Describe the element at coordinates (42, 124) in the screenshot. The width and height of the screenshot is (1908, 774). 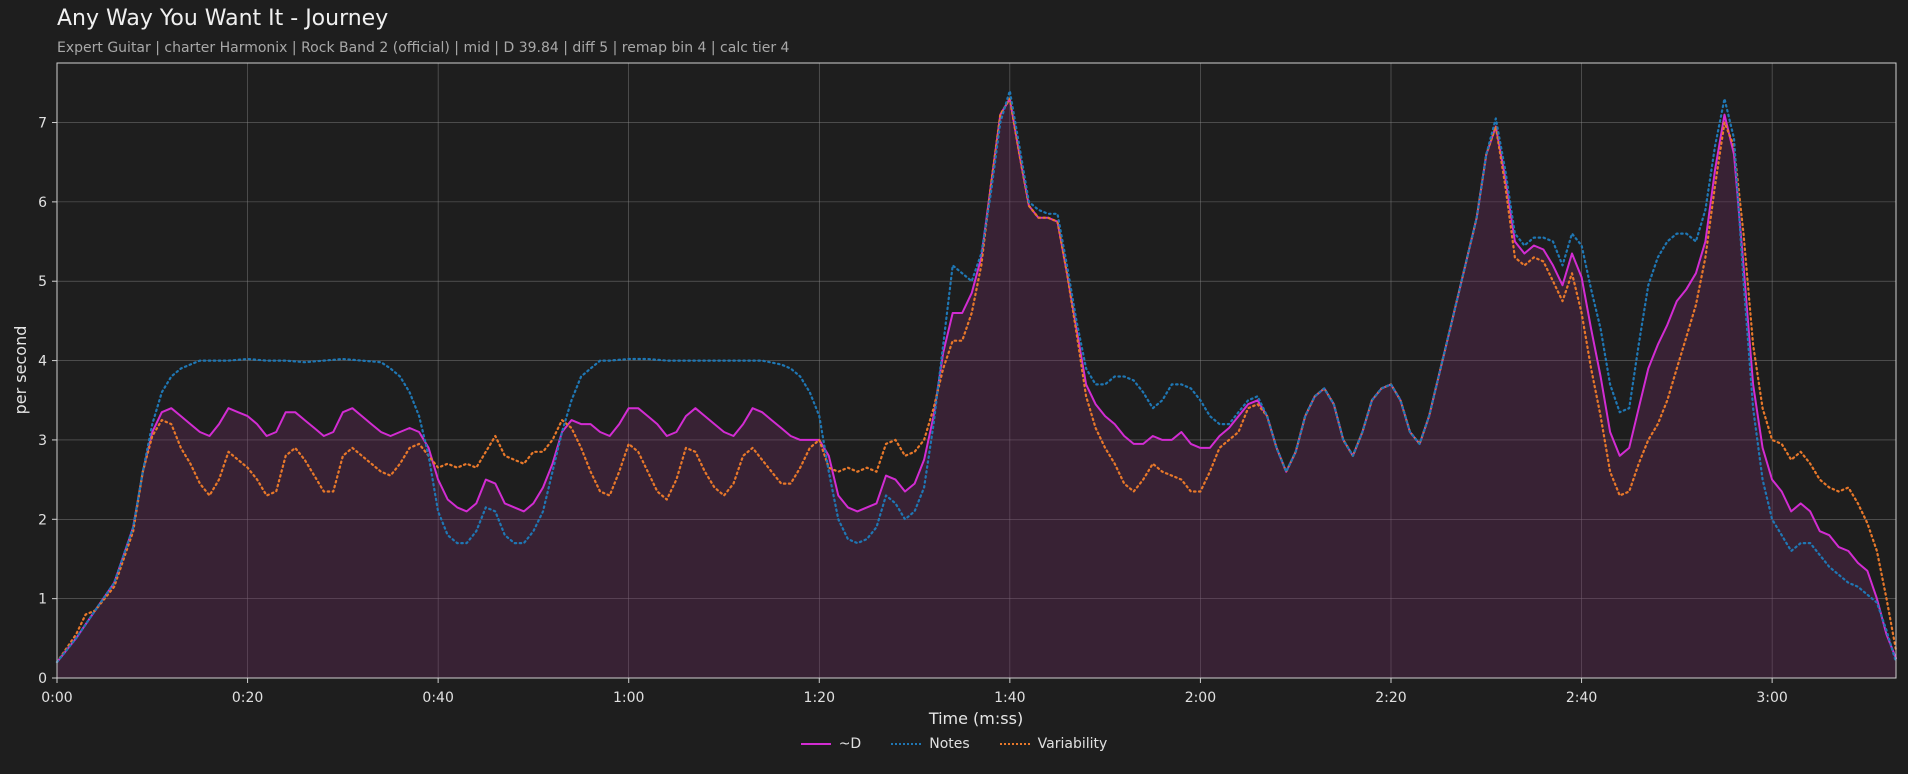
I see `y-tick-label: 7` at that location.